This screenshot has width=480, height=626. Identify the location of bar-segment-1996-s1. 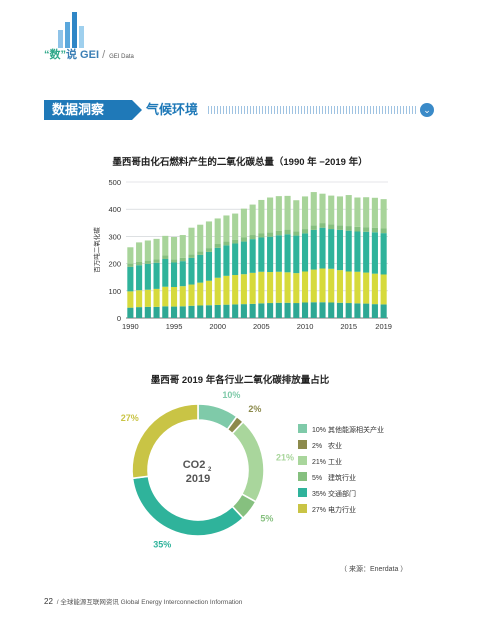
(182, 296).